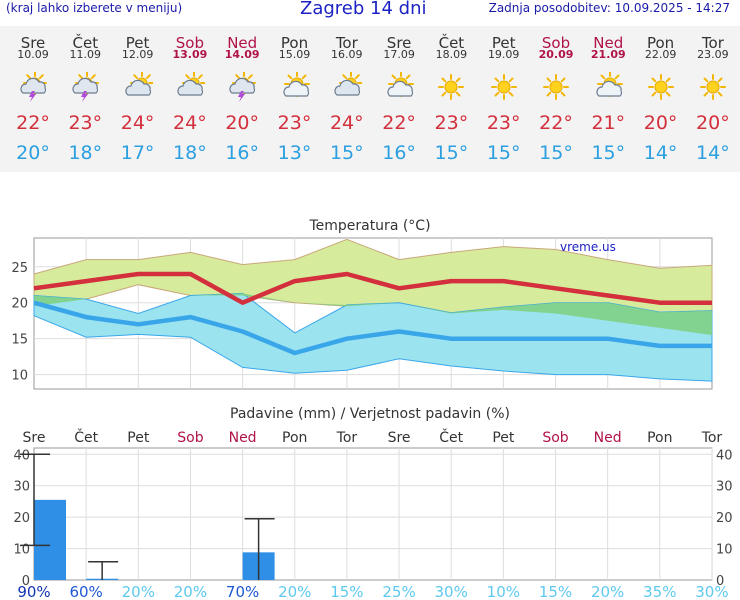 The image size is (740, 600). Describe the element at coordinates (608, 99) in the screenshot. I see `forecast-day-12: Ned 21.09 21° 15°` at that location.